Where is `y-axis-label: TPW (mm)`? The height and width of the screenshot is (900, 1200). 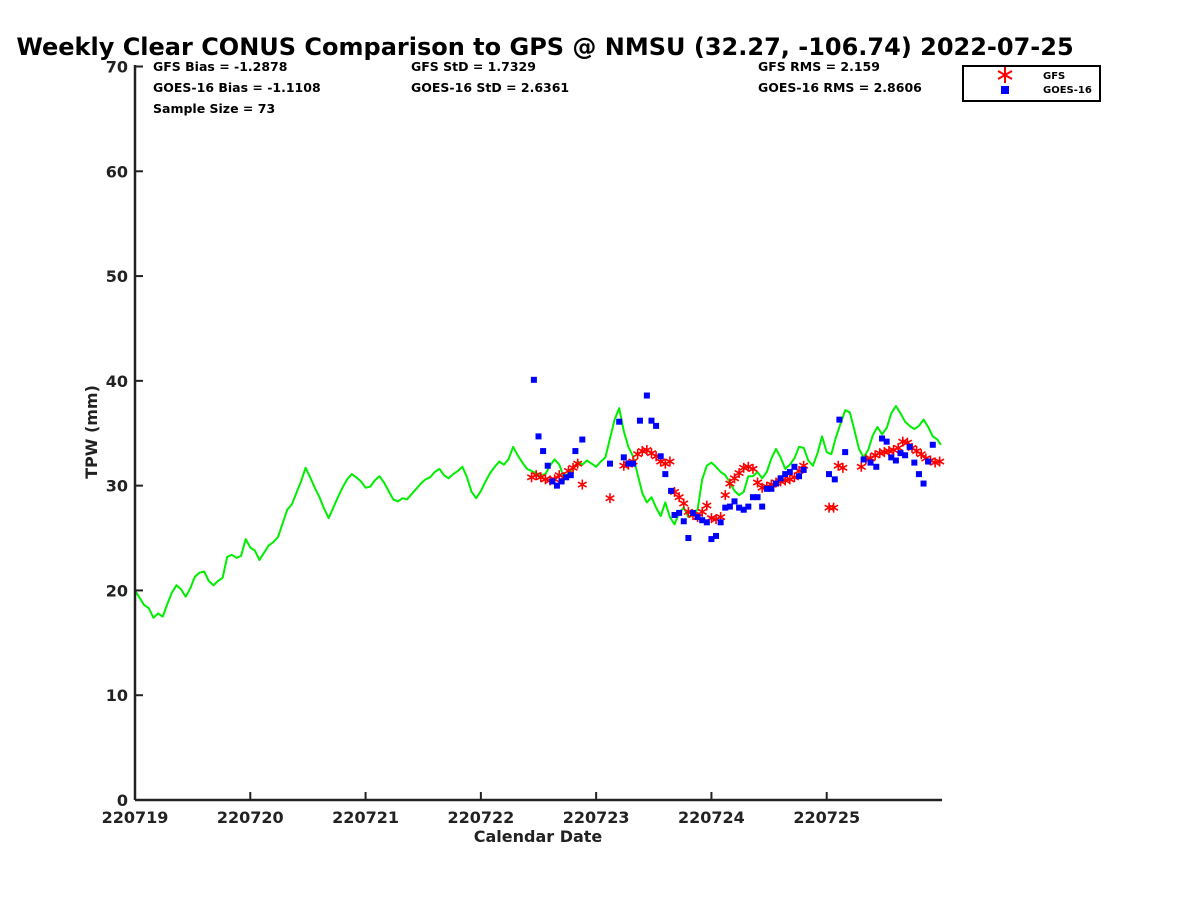
y-axis-label: TPW (mm) is located at coordinates (91, 432).